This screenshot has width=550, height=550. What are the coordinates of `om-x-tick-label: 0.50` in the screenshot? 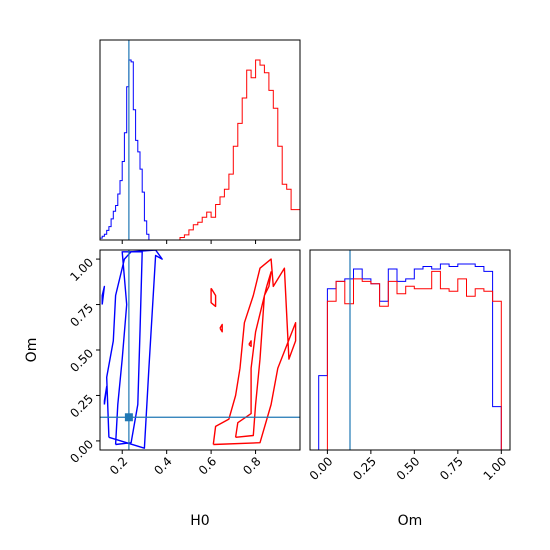 It's located at (408, 468).